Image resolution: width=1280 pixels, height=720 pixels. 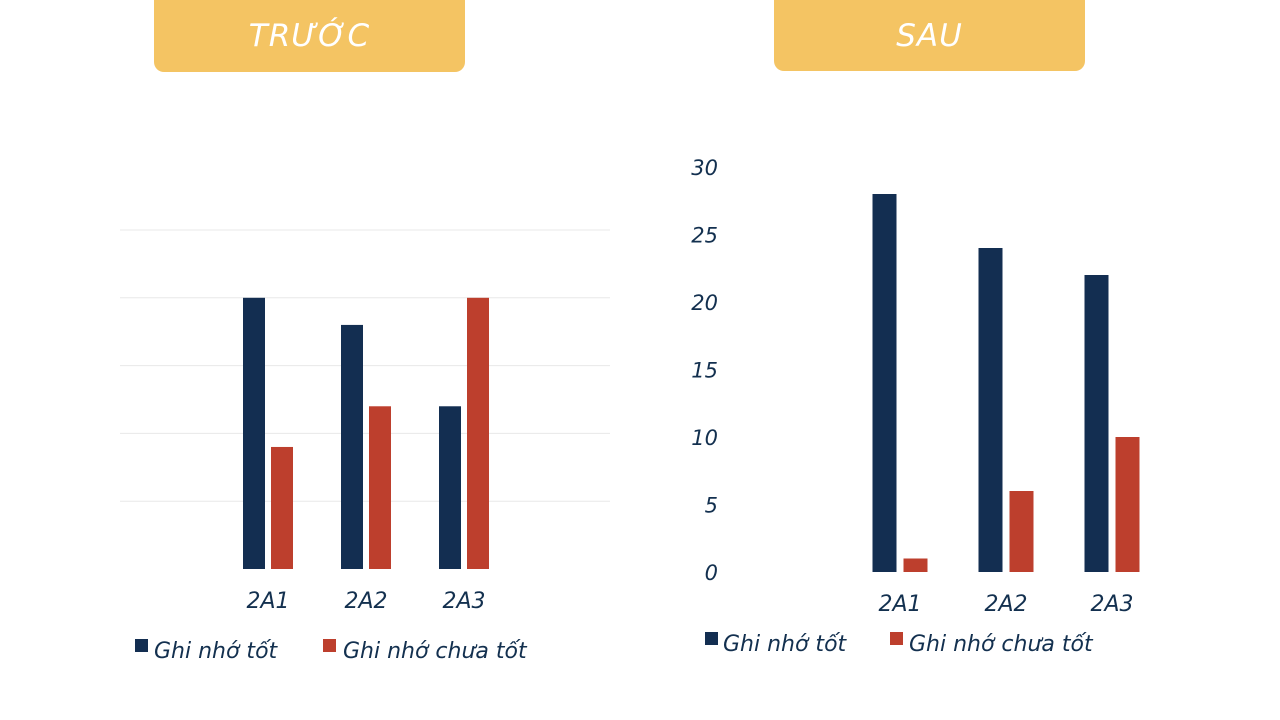 What do you see at coordinates (785, 644) in the screenshot?
I see `after-legend-label: Ghi nhớ tốt` at bounding box center [785, 644].